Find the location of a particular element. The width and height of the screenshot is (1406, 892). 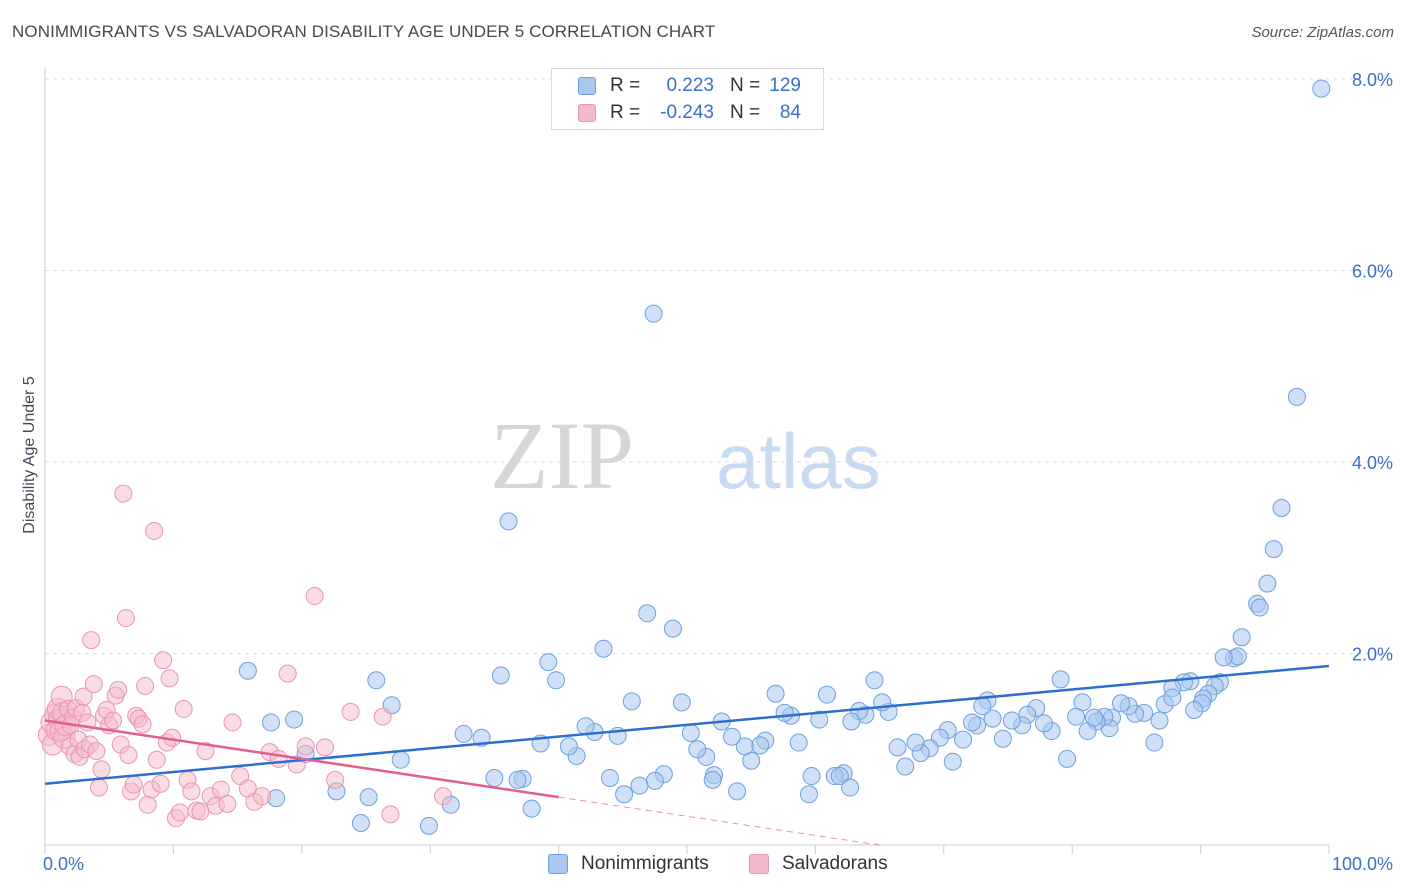

watermark-atlas: atlas is located at coordinates (798, 461).